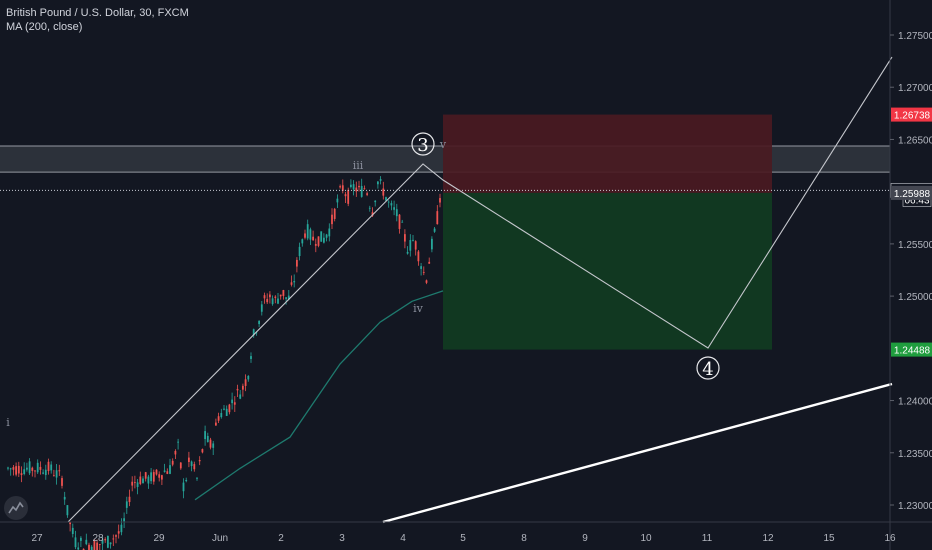  What do you see at coordinates (97, 13) in the screenshot?
I see `symbol-title: British Pound / U.S. Dollar, 30, FXCM` at bounding box center [97, 13].